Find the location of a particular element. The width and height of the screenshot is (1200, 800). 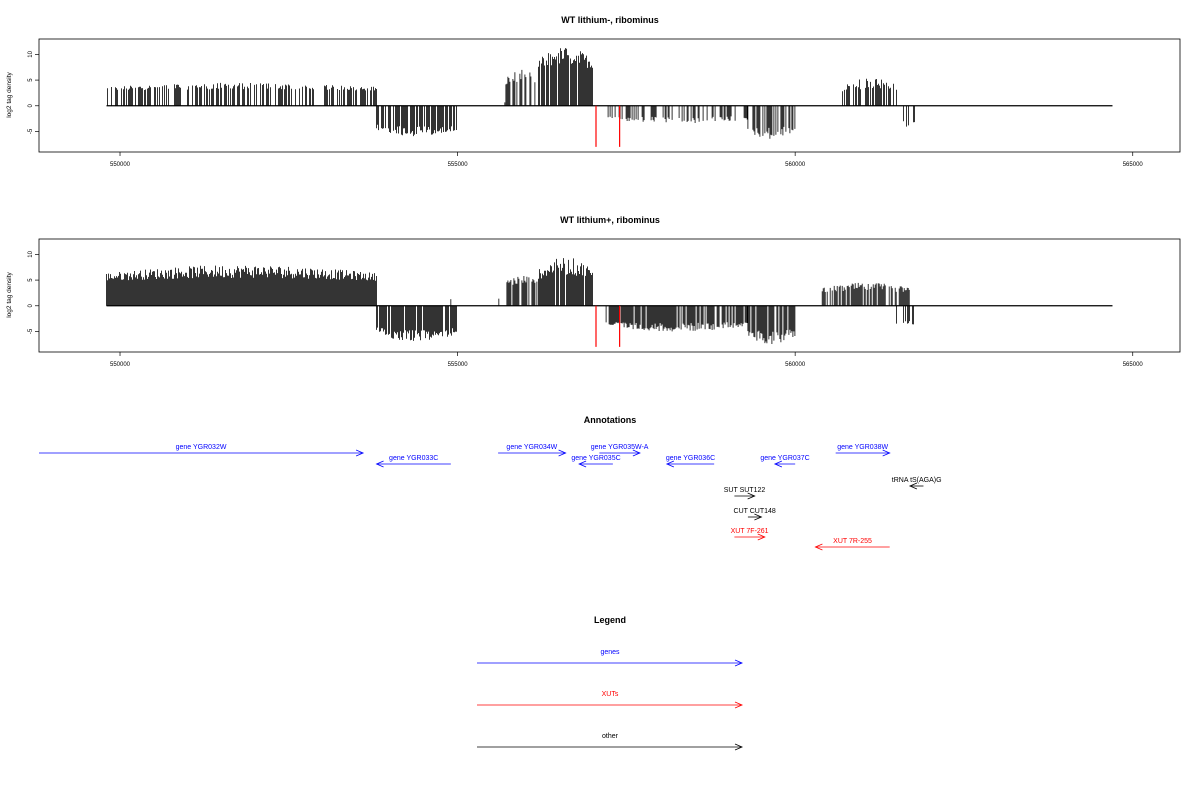

panel-2-bars is located at coordinates (609, 302).